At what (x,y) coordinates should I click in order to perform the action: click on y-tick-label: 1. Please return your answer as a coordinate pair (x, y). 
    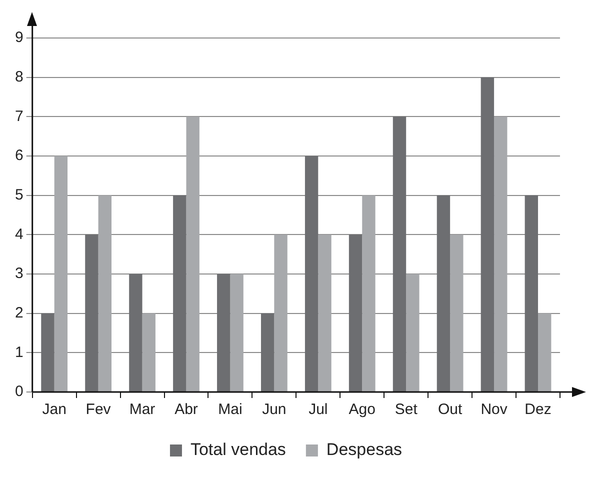
    Looking at the image, I should click on (19, 352).